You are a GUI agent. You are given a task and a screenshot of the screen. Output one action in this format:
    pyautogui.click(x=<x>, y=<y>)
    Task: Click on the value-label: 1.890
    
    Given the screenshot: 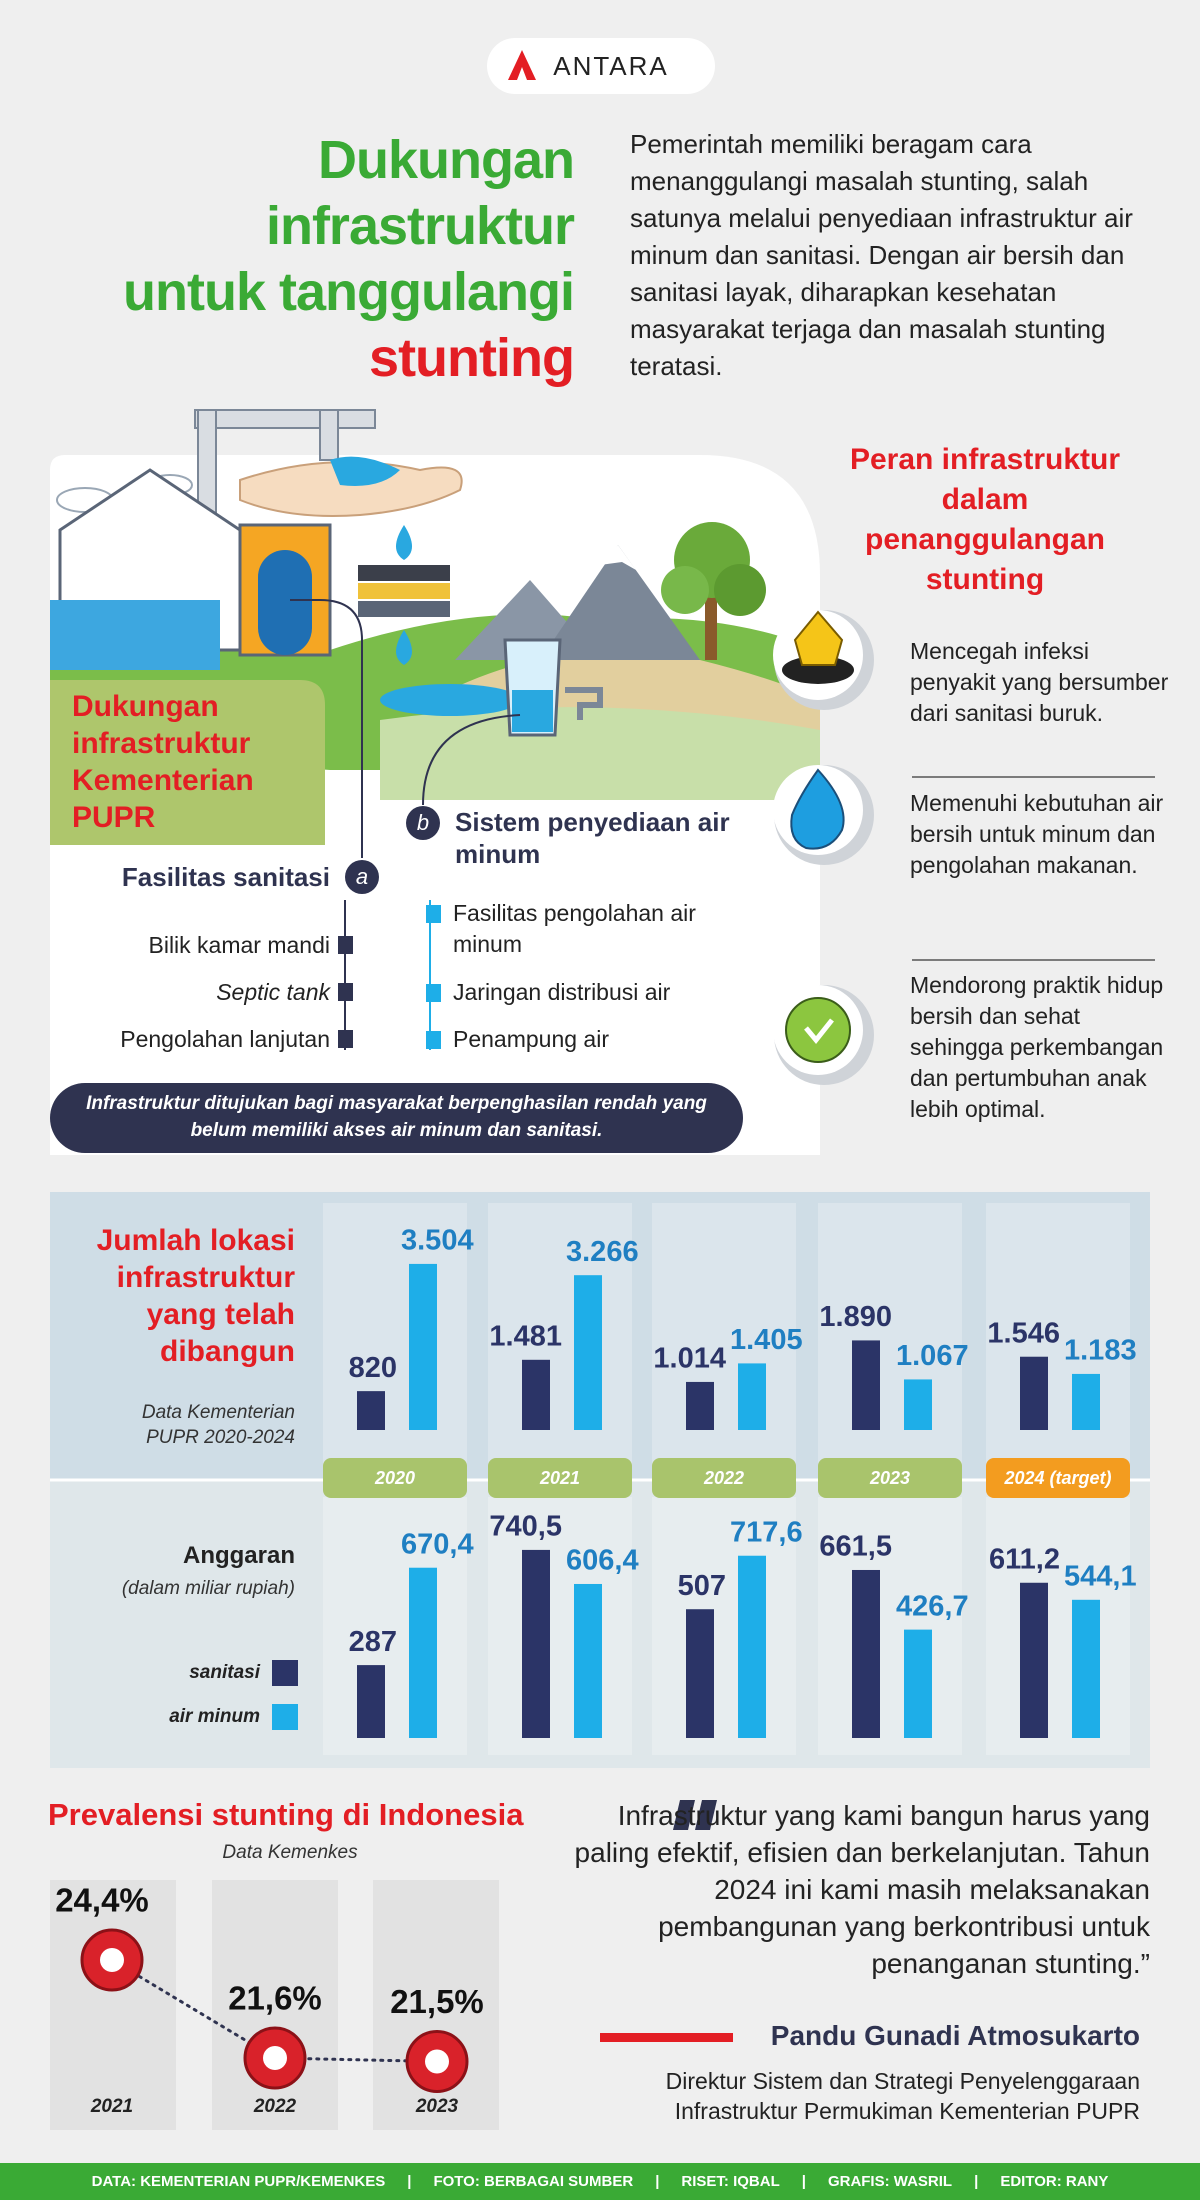 What is the action you would take?
    pyautogui.click(x=855, y=1317)
    